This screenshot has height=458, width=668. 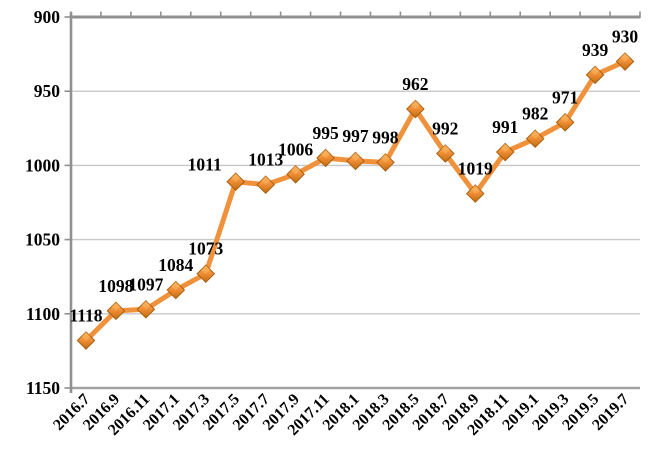 What do you see at coordinates (42, 240) in the screenshot?
I see `y-axis-tick-label: 1050` at bounding box center [42, 240].